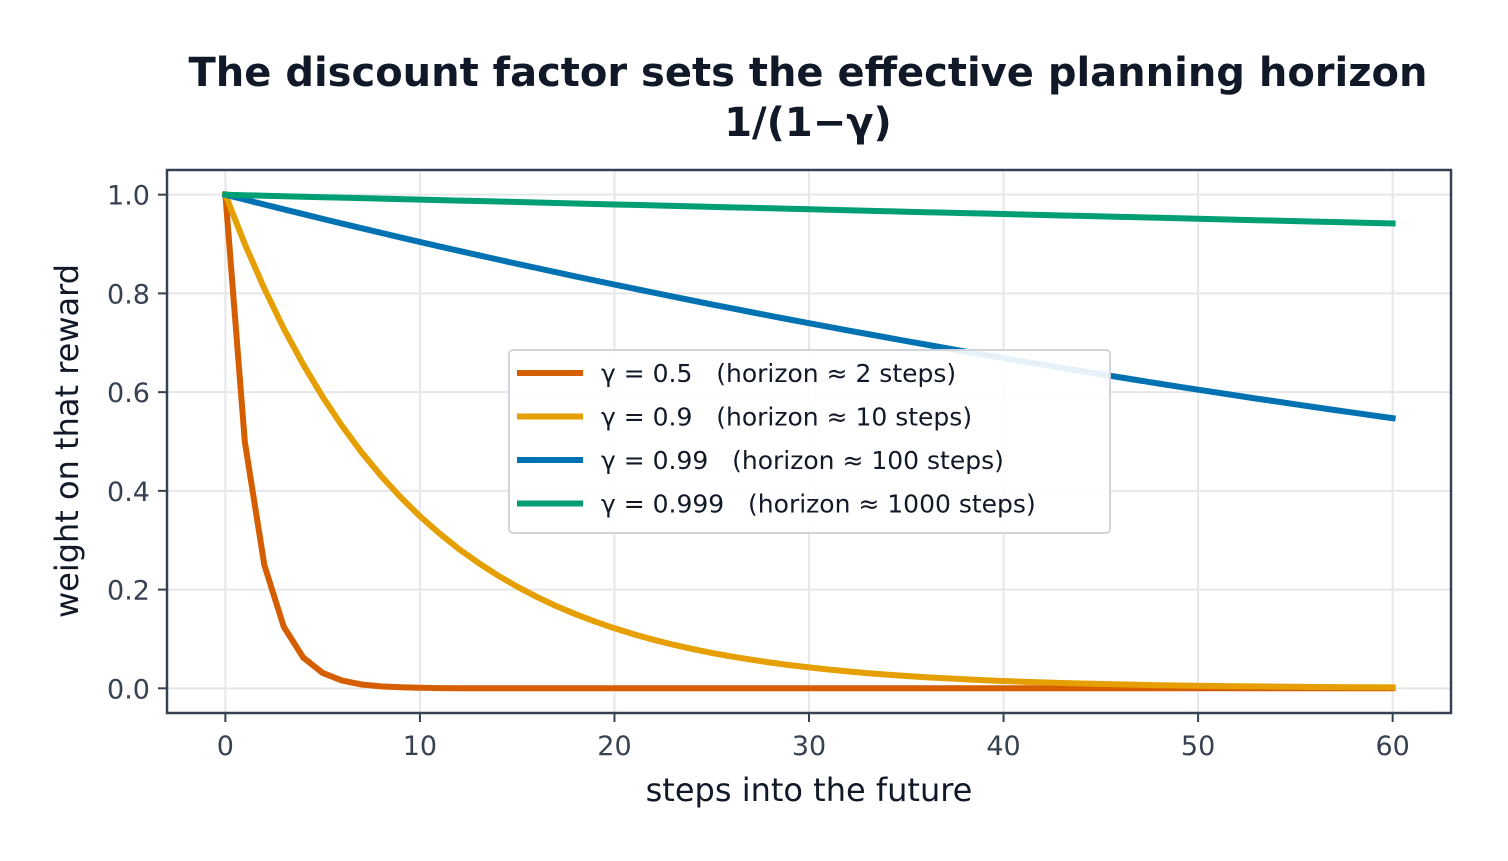 The height and width of the screenshot is (861, 1508). Describe the element at coordinates (614, 746) in the screenshot. I see `x-tick-label: 20` at that location.